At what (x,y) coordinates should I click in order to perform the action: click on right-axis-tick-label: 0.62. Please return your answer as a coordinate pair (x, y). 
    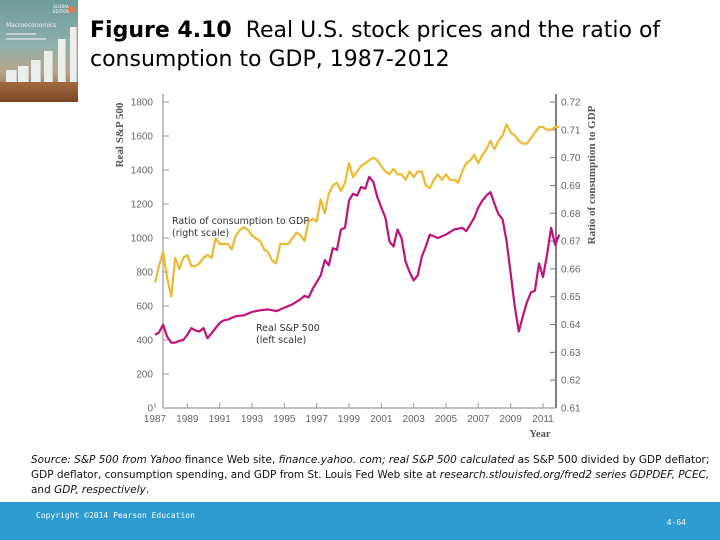
    Looking at the image, I should click on (571, 381).